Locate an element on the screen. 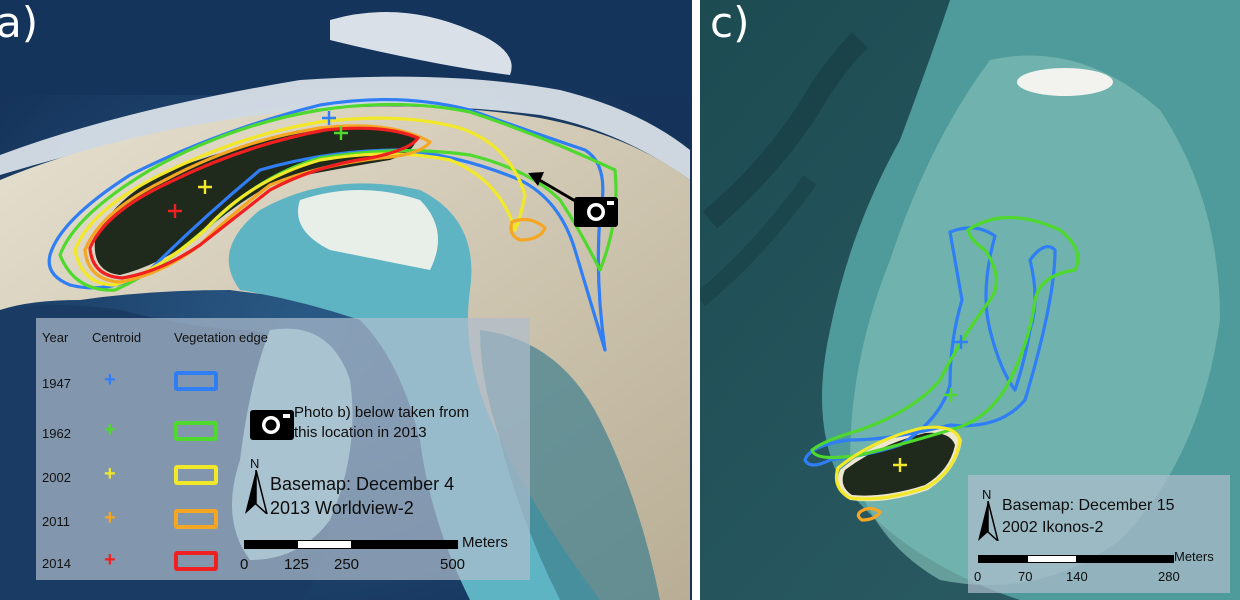 This screenshot has height=600, width=1240. centroid-1947 is located at coordinates (329, 118).